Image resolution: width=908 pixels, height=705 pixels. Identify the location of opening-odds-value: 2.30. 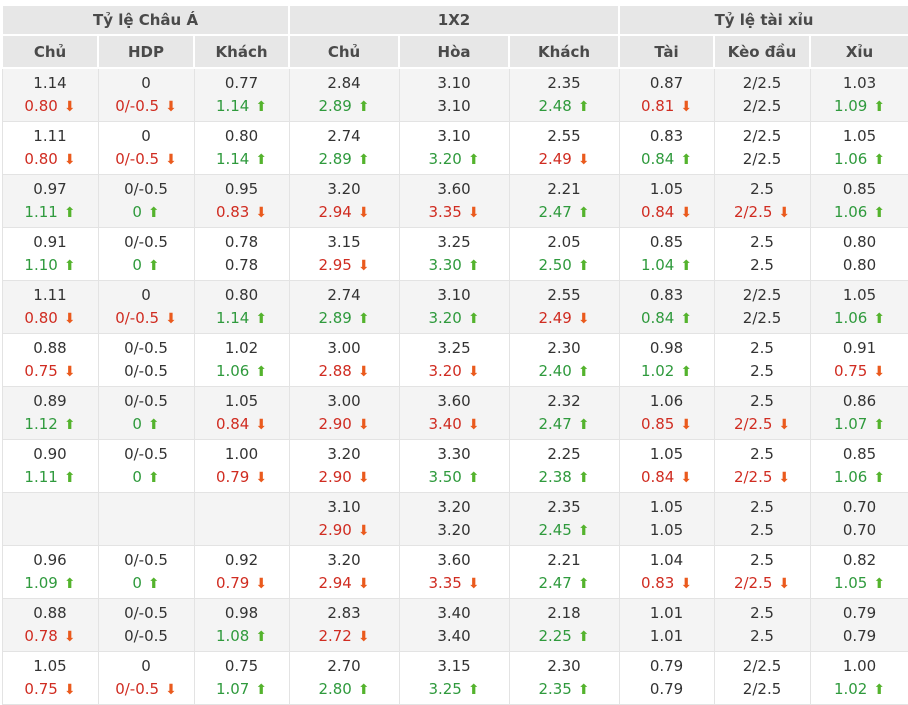
(564, 665).